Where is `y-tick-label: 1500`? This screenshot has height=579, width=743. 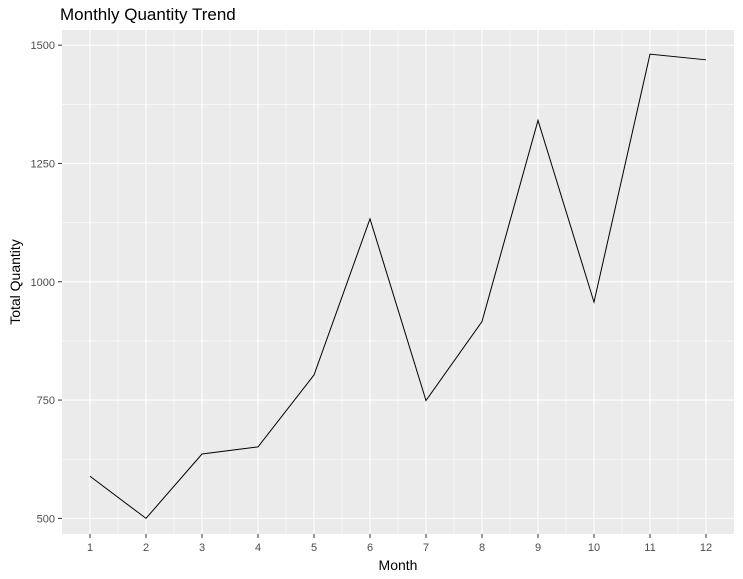 y-tick-label: 1500 is located at coordinates (43, 46).